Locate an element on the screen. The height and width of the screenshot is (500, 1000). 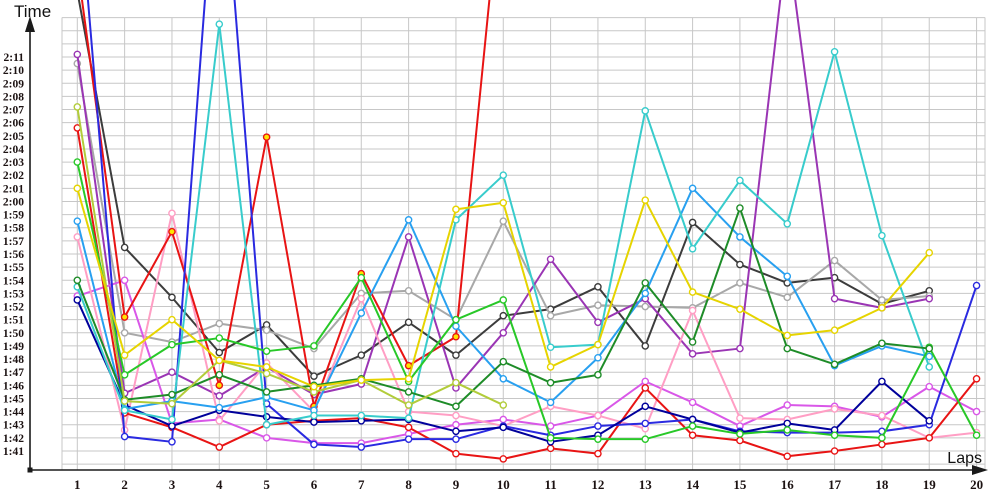
y-tick-label: 1:50 is located at coordinates (13, 334).